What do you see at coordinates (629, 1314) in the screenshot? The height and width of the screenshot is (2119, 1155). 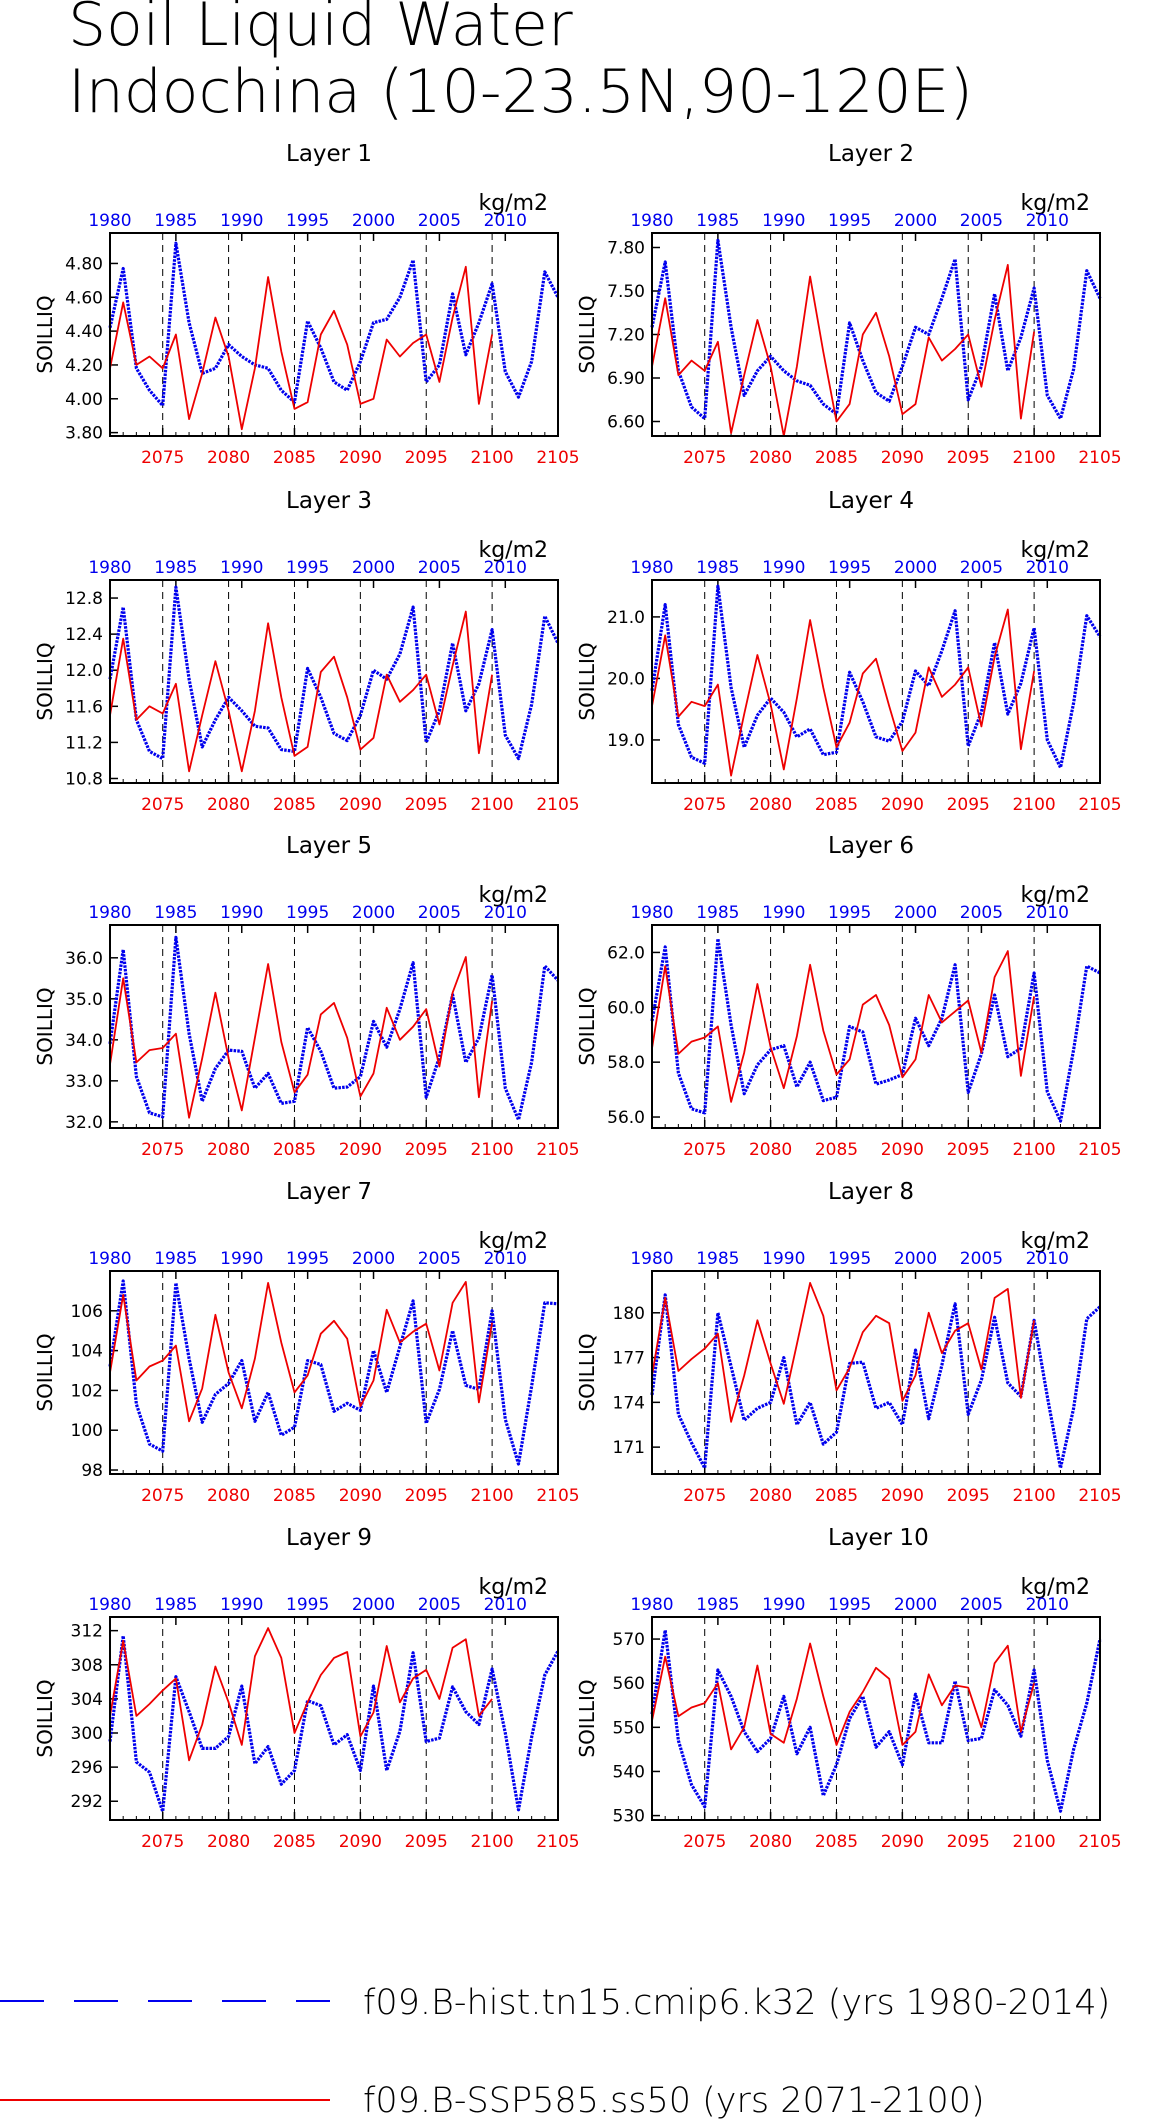 I see `y-tick-label: 180` at bounding box center [629, 1314].